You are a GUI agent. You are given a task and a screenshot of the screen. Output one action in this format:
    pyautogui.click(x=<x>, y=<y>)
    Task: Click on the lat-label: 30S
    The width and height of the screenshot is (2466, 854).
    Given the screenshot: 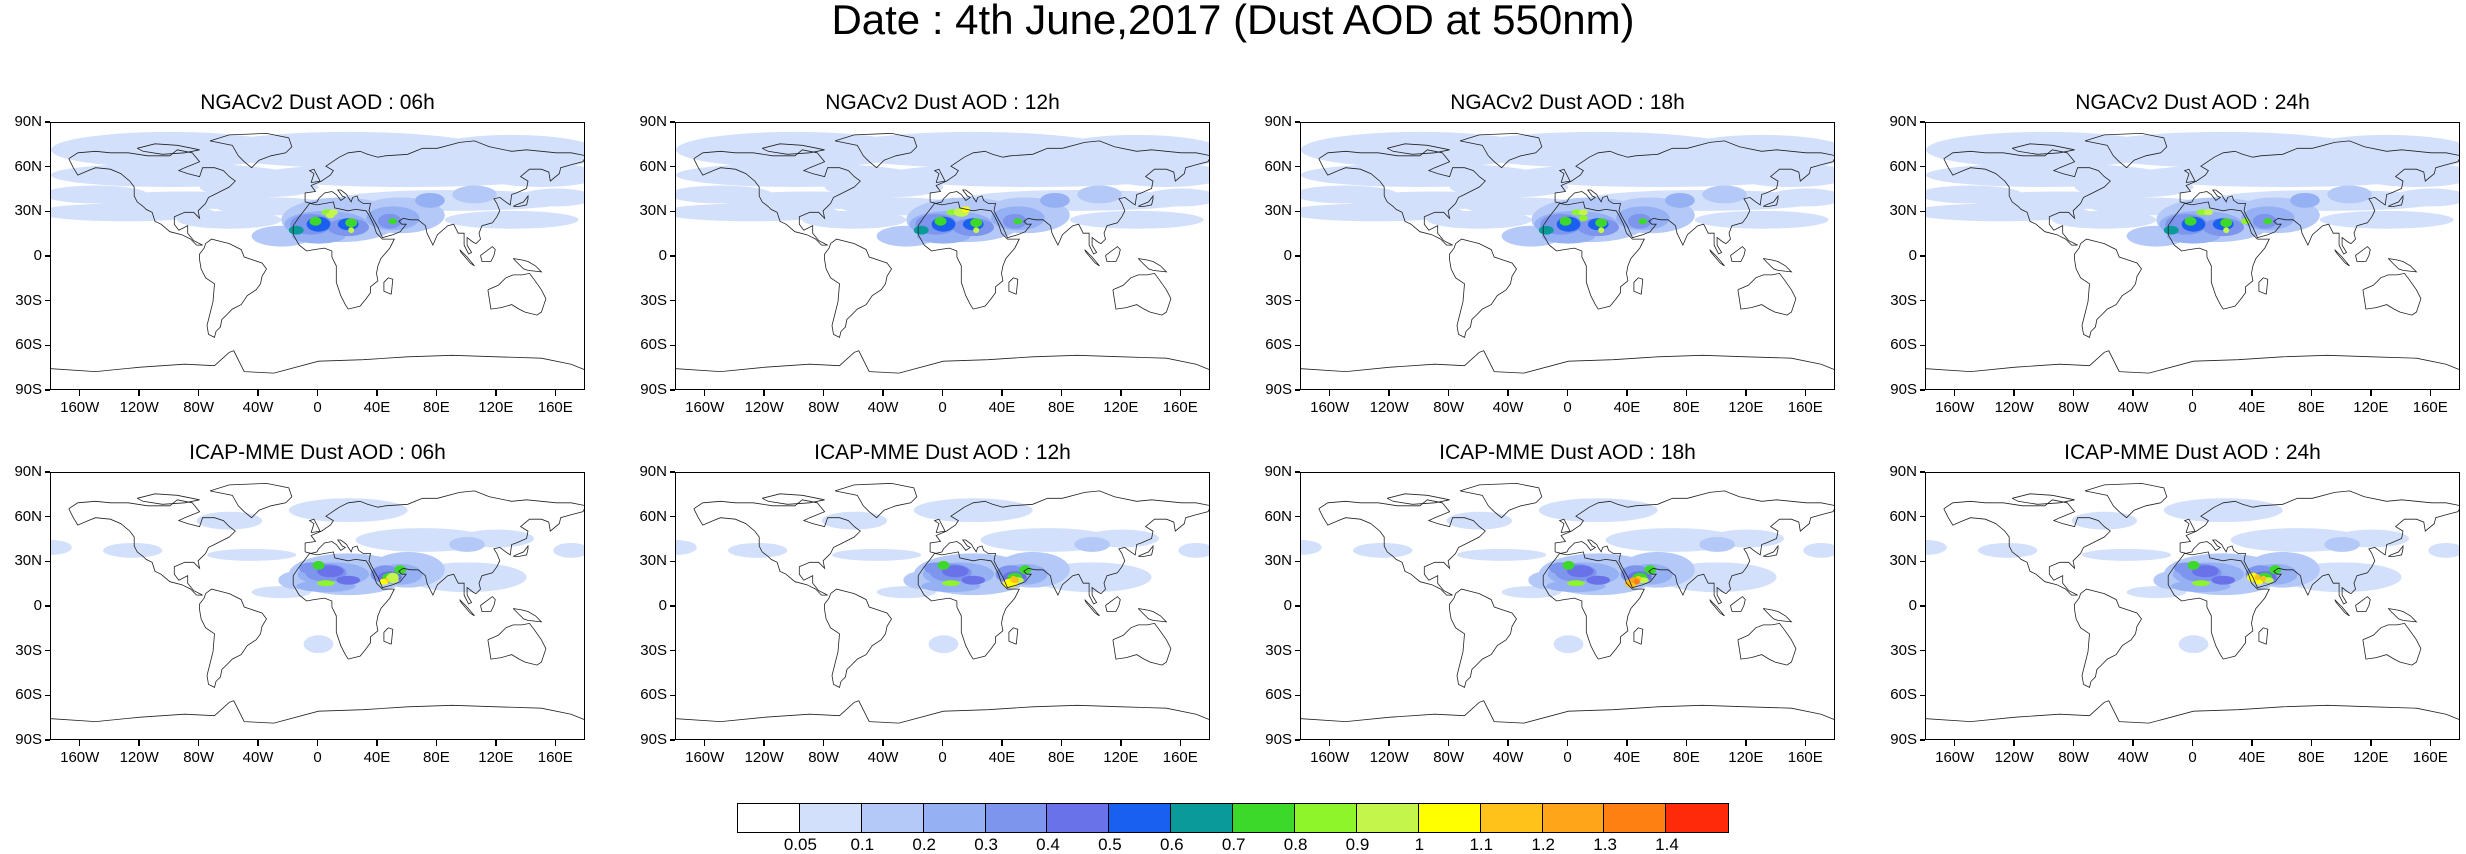 What is the action you would take?
    pyautogui.click(x=1278, y=650)
    